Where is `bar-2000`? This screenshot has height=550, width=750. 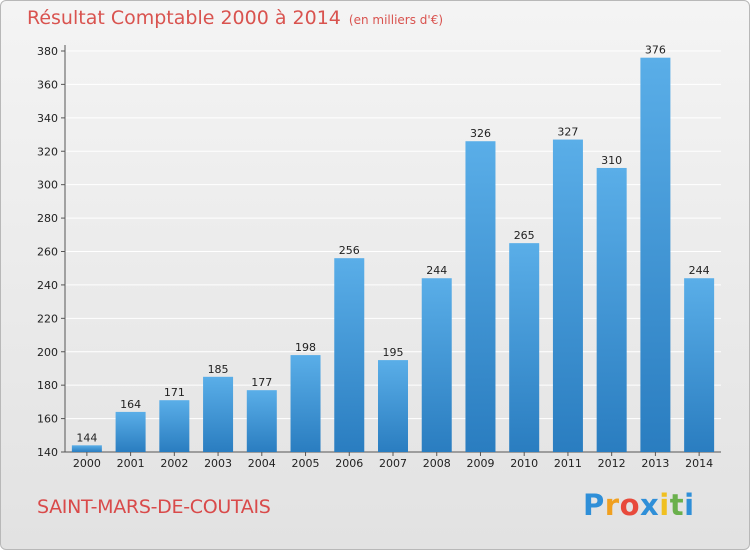 bar-2000 is located at coordinates (86, 448).